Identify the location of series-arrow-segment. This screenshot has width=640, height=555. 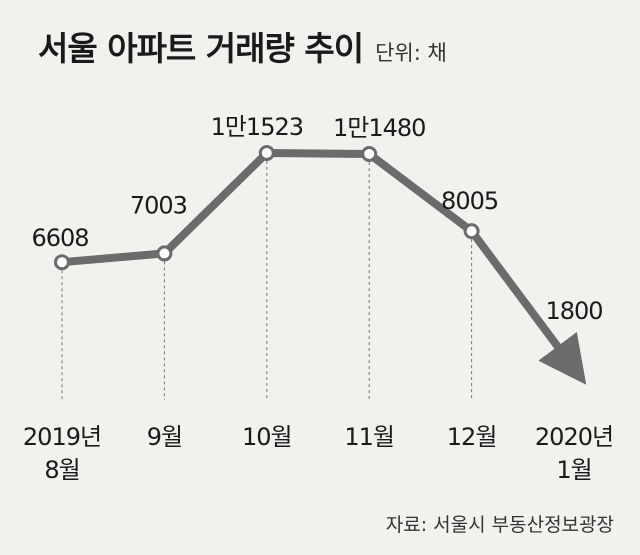
(527, 306).